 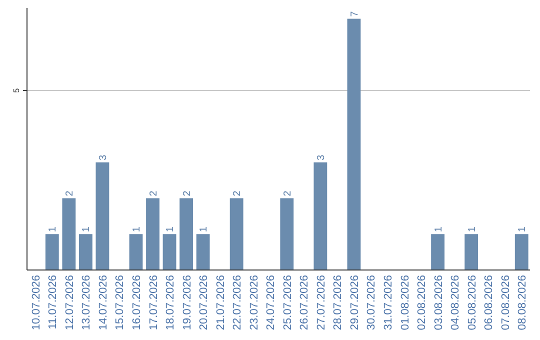 What do you see at coordinates (288, 302) in the screenshot?
I see `x-tick-label: 25.07.2026` at bounding box center [288, 302].